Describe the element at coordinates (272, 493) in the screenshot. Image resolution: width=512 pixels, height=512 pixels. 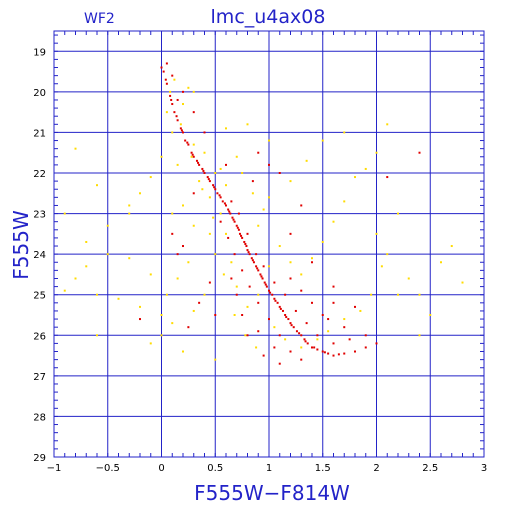
I see `x-axis-label: F555W−F814W` at that location.